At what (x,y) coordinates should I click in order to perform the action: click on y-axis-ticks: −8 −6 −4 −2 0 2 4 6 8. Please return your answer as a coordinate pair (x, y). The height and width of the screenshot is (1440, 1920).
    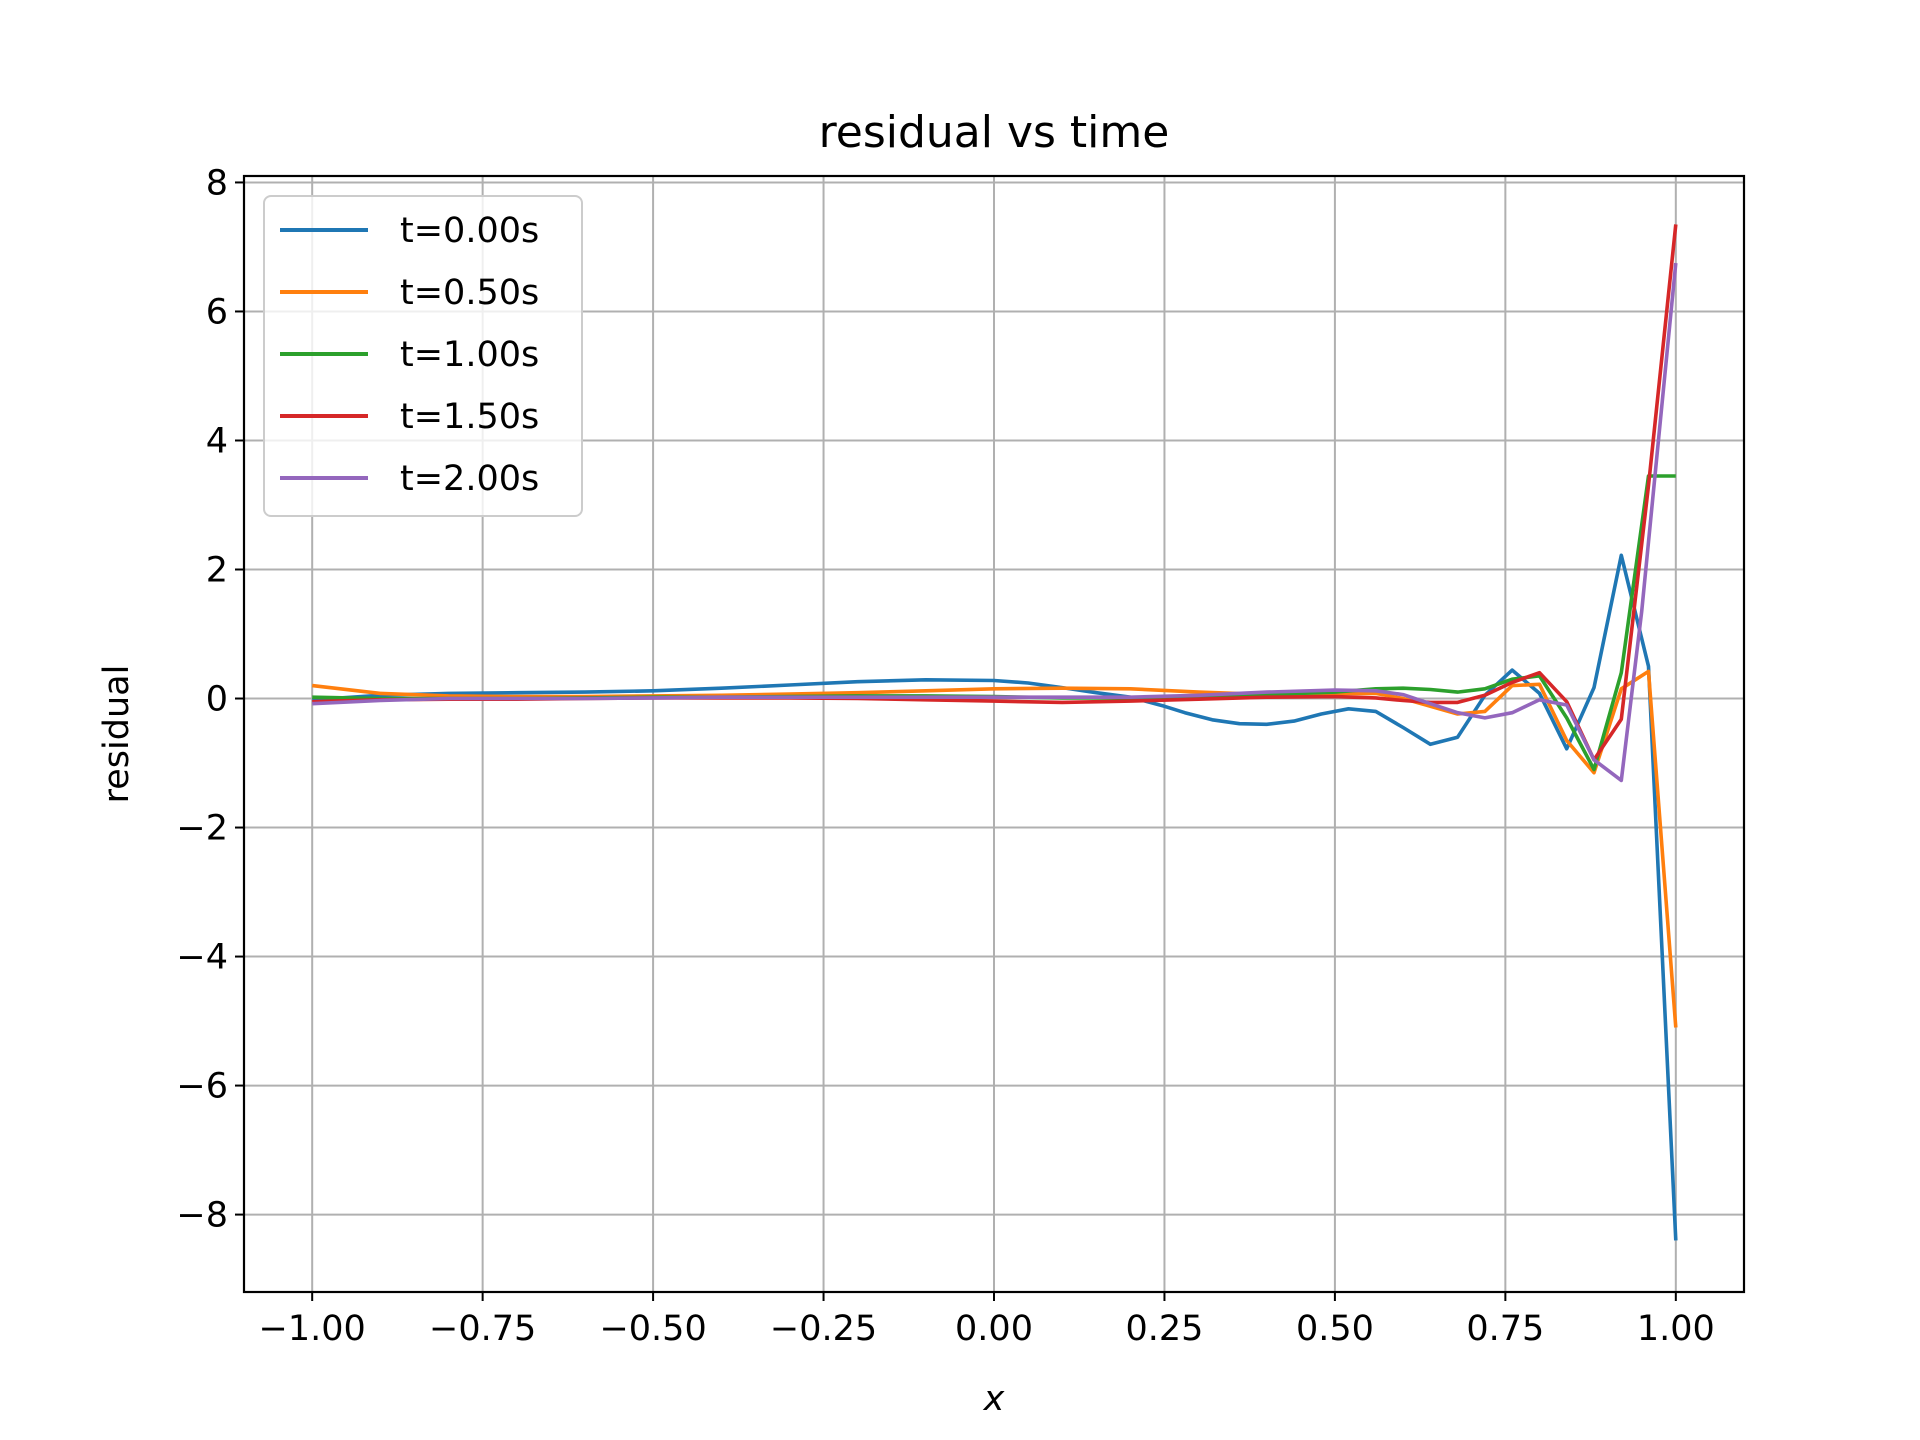
    Looking at the image, I should click on (210, 699).